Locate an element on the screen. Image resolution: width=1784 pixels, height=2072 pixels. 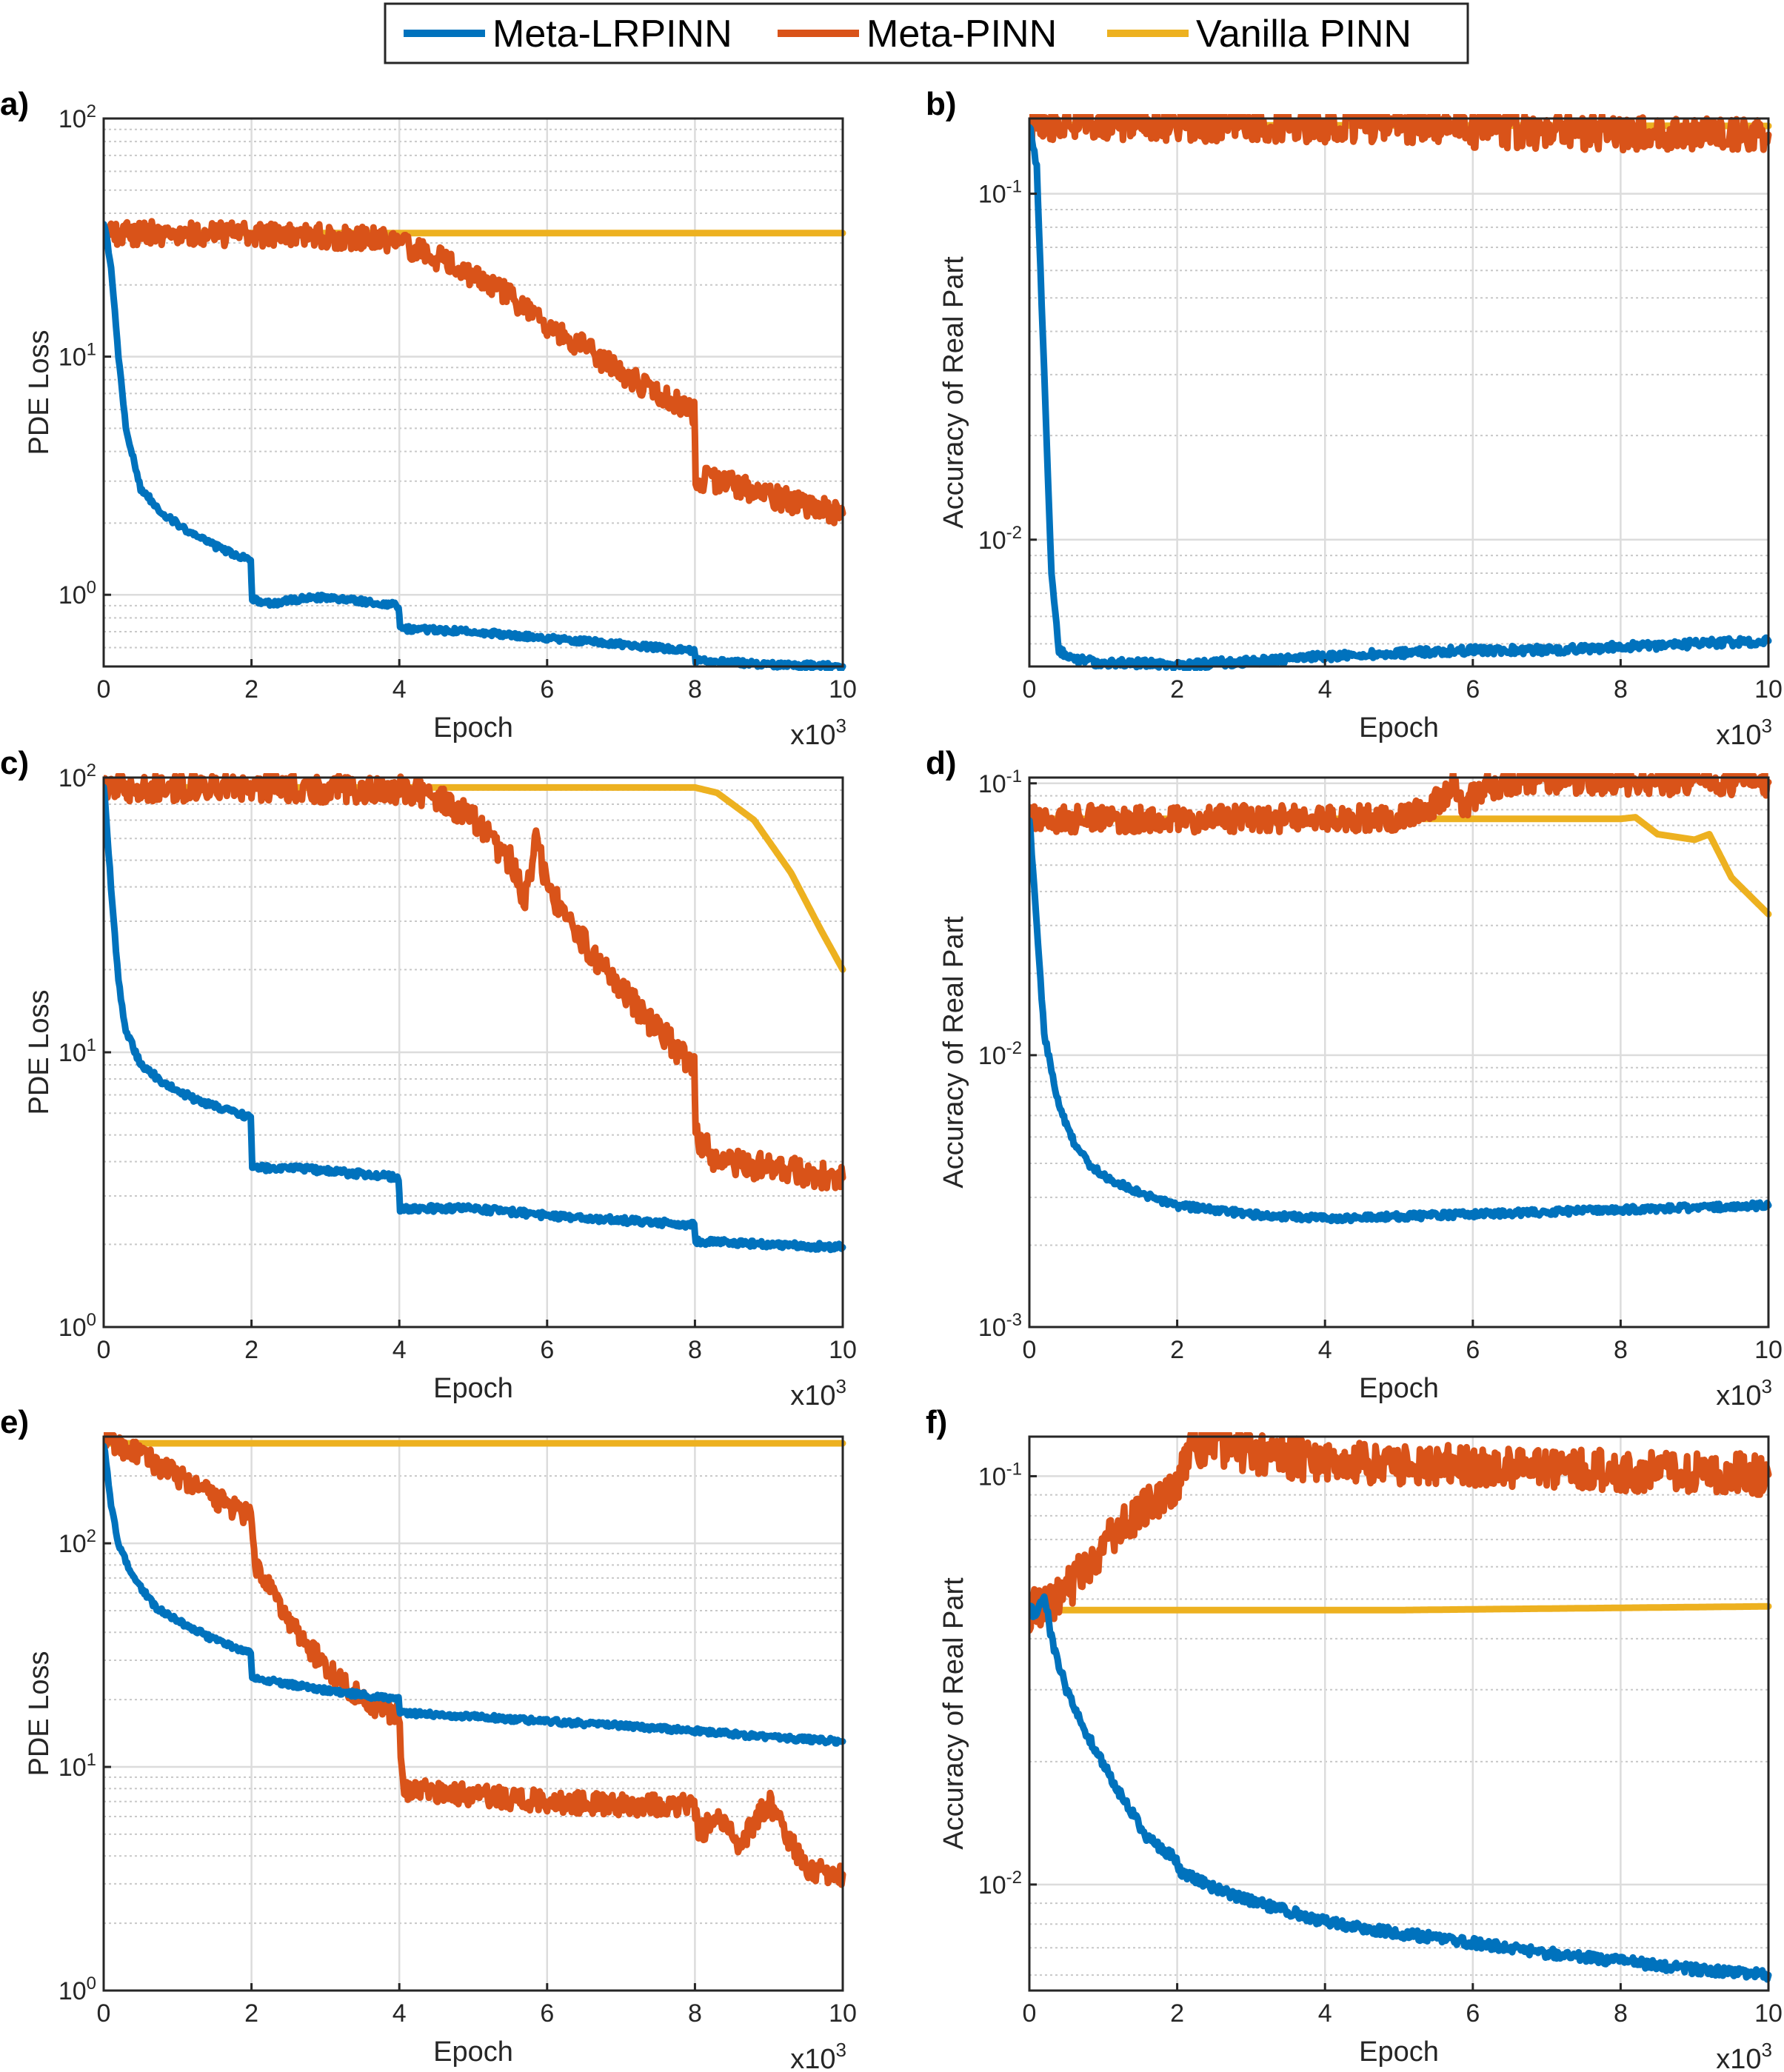
legend-label-meta-pinn: Meta-PINN is located at coordinates (961, 34).